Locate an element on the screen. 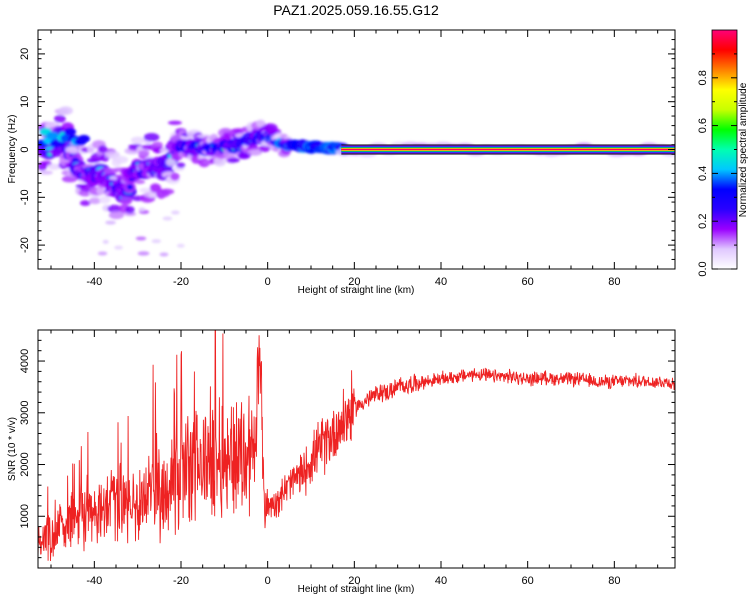 The width and height of the screenshot is (750, 600). snr-y-tick-label: 1000 is located at coordinates (25, 516).